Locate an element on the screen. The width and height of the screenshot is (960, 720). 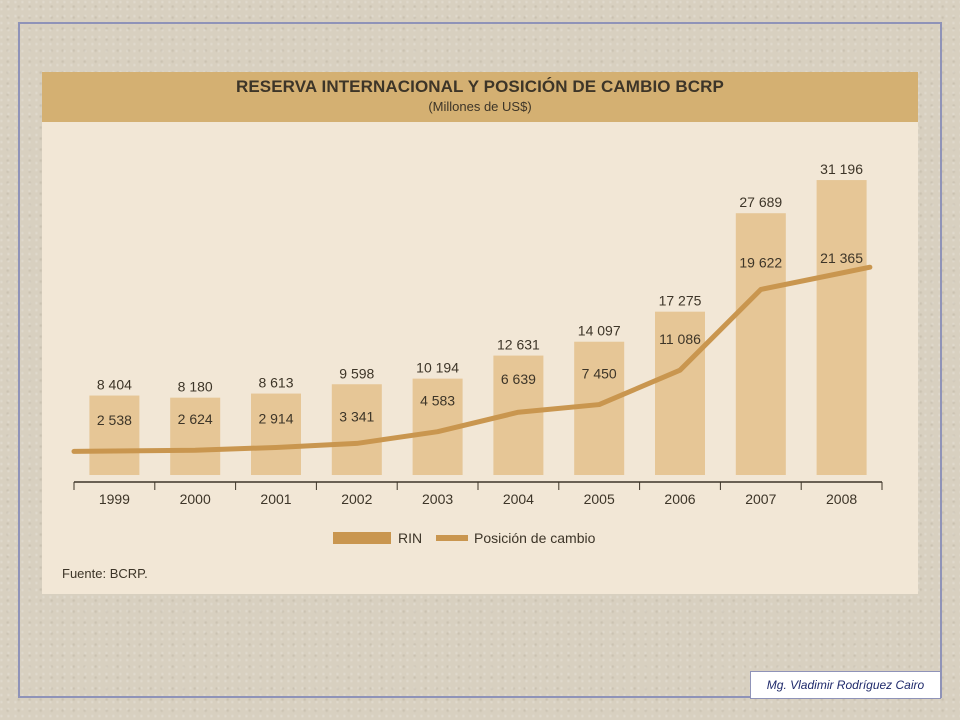
line-label-posicion-2000: 2 624 is located at coordinates (195, 419).